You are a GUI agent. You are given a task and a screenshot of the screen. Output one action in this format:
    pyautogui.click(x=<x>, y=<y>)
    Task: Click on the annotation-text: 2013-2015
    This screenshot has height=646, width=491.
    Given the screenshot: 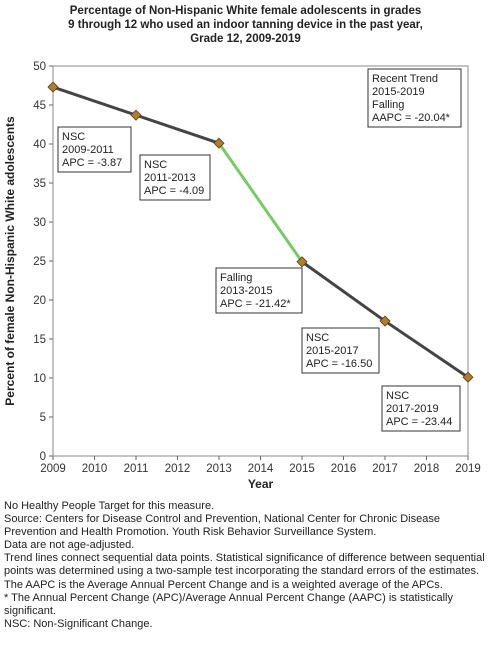 What is the action you would take?
    pyautogui.click(x=246, y=291)
    